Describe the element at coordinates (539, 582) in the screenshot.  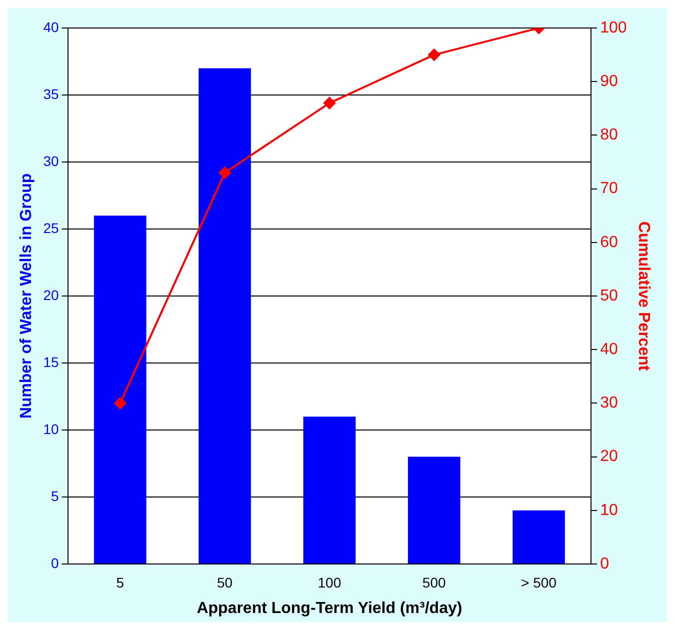
I see `x-tick-label: > 500` at that location.